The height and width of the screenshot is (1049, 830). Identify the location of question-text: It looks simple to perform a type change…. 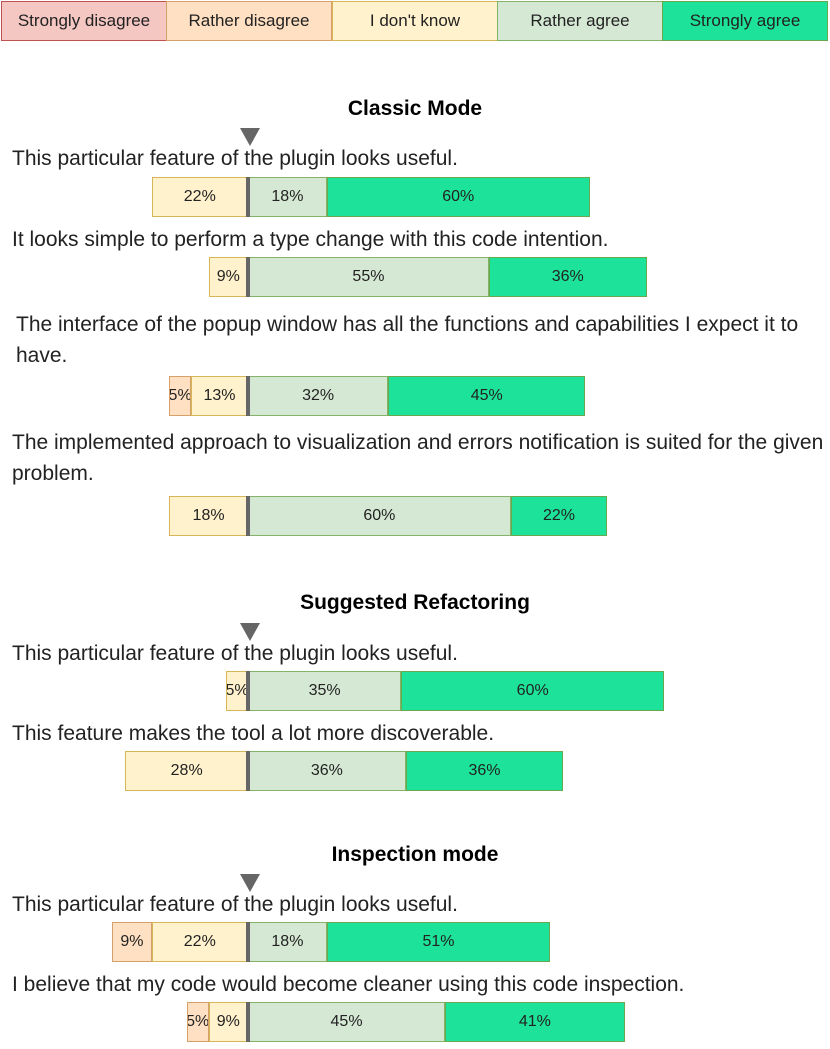
(310, 239).